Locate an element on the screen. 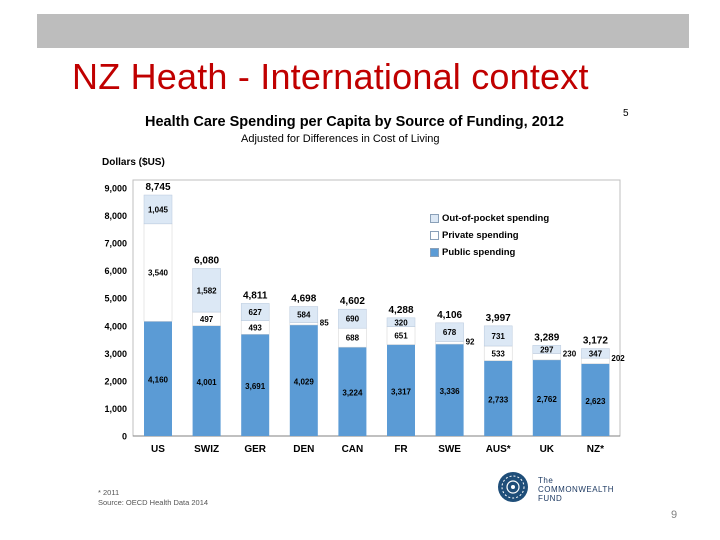 Image resolution: width=720 pixels, height=540 pixels. bar-total-label: 4,602 is located at coordinates (352, 301).